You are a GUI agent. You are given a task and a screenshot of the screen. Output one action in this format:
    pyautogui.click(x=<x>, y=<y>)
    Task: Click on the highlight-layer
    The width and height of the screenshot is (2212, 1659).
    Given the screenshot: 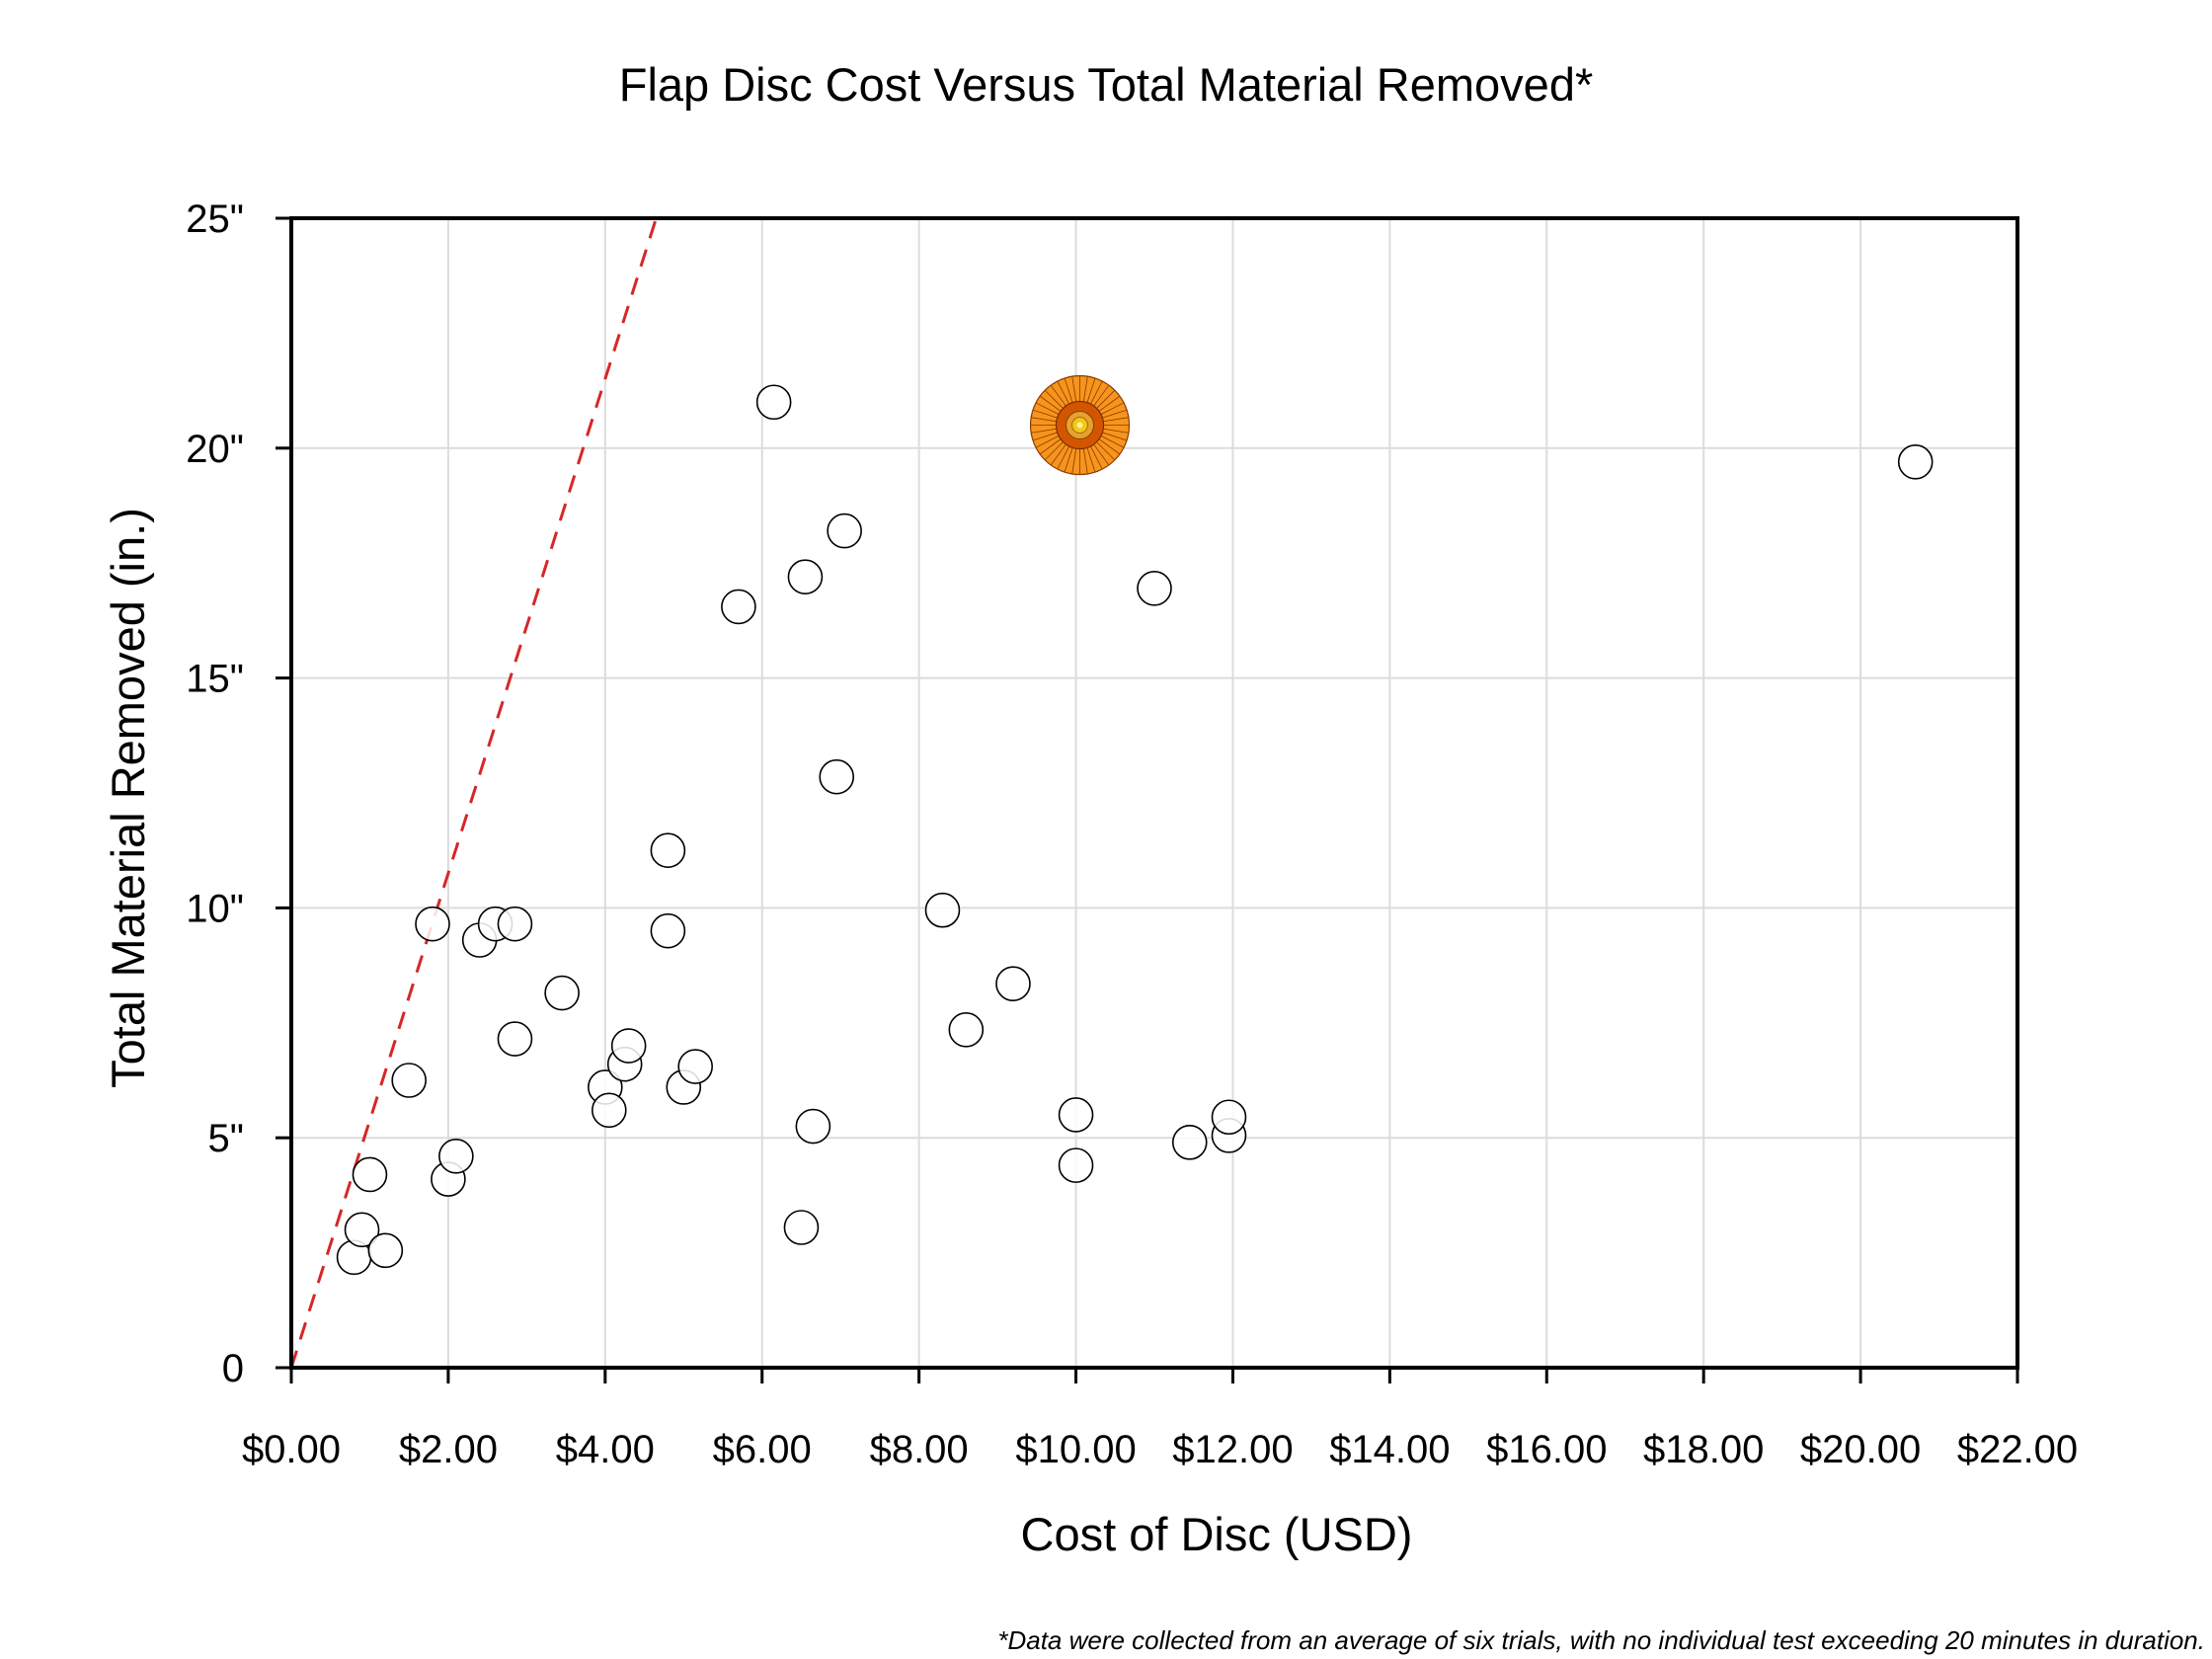 What is the action you would take?
    pyautogui.click(x=1080, y=425)
    